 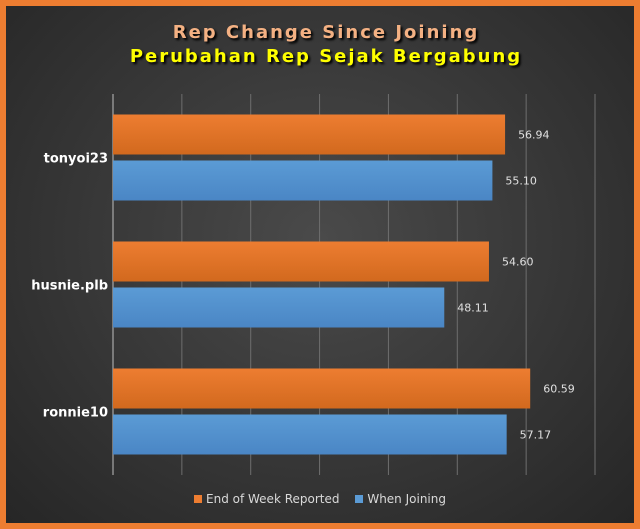 What do you see at coordinates (520, 181) in the screenshot?
I see `data-label: 55.10` at bounding box center [520, 181].